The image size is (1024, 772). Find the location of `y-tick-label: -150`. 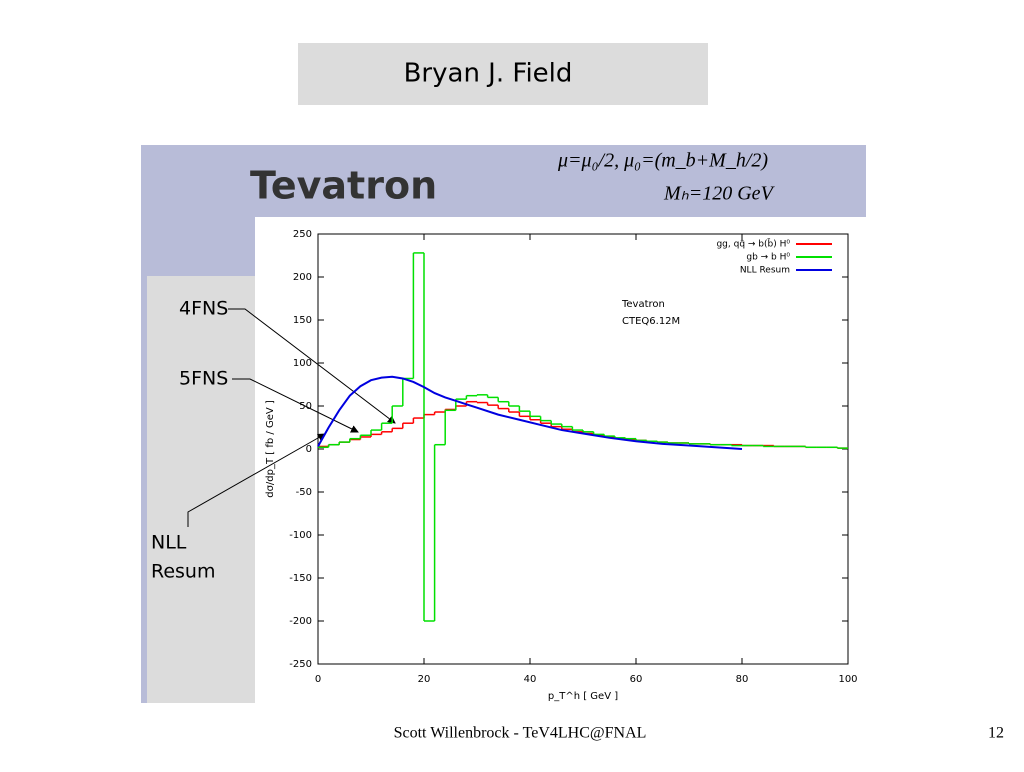

y-tick-label: -150 is located at coordinates (300, 578).